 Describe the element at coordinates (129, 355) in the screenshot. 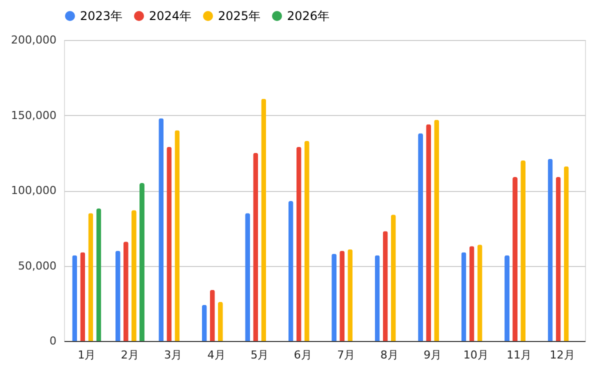

I see `x-tick-label: 2月` at that location.